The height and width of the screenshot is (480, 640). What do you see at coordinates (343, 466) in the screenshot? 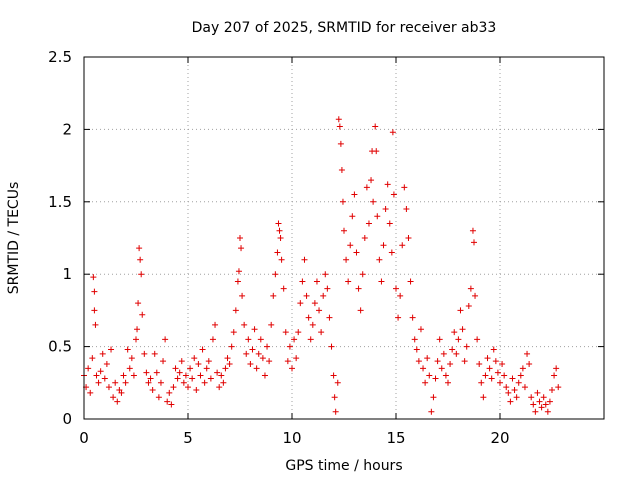
I see `x-axis-label: GPS time / hours` at bounding box center [343, 466].